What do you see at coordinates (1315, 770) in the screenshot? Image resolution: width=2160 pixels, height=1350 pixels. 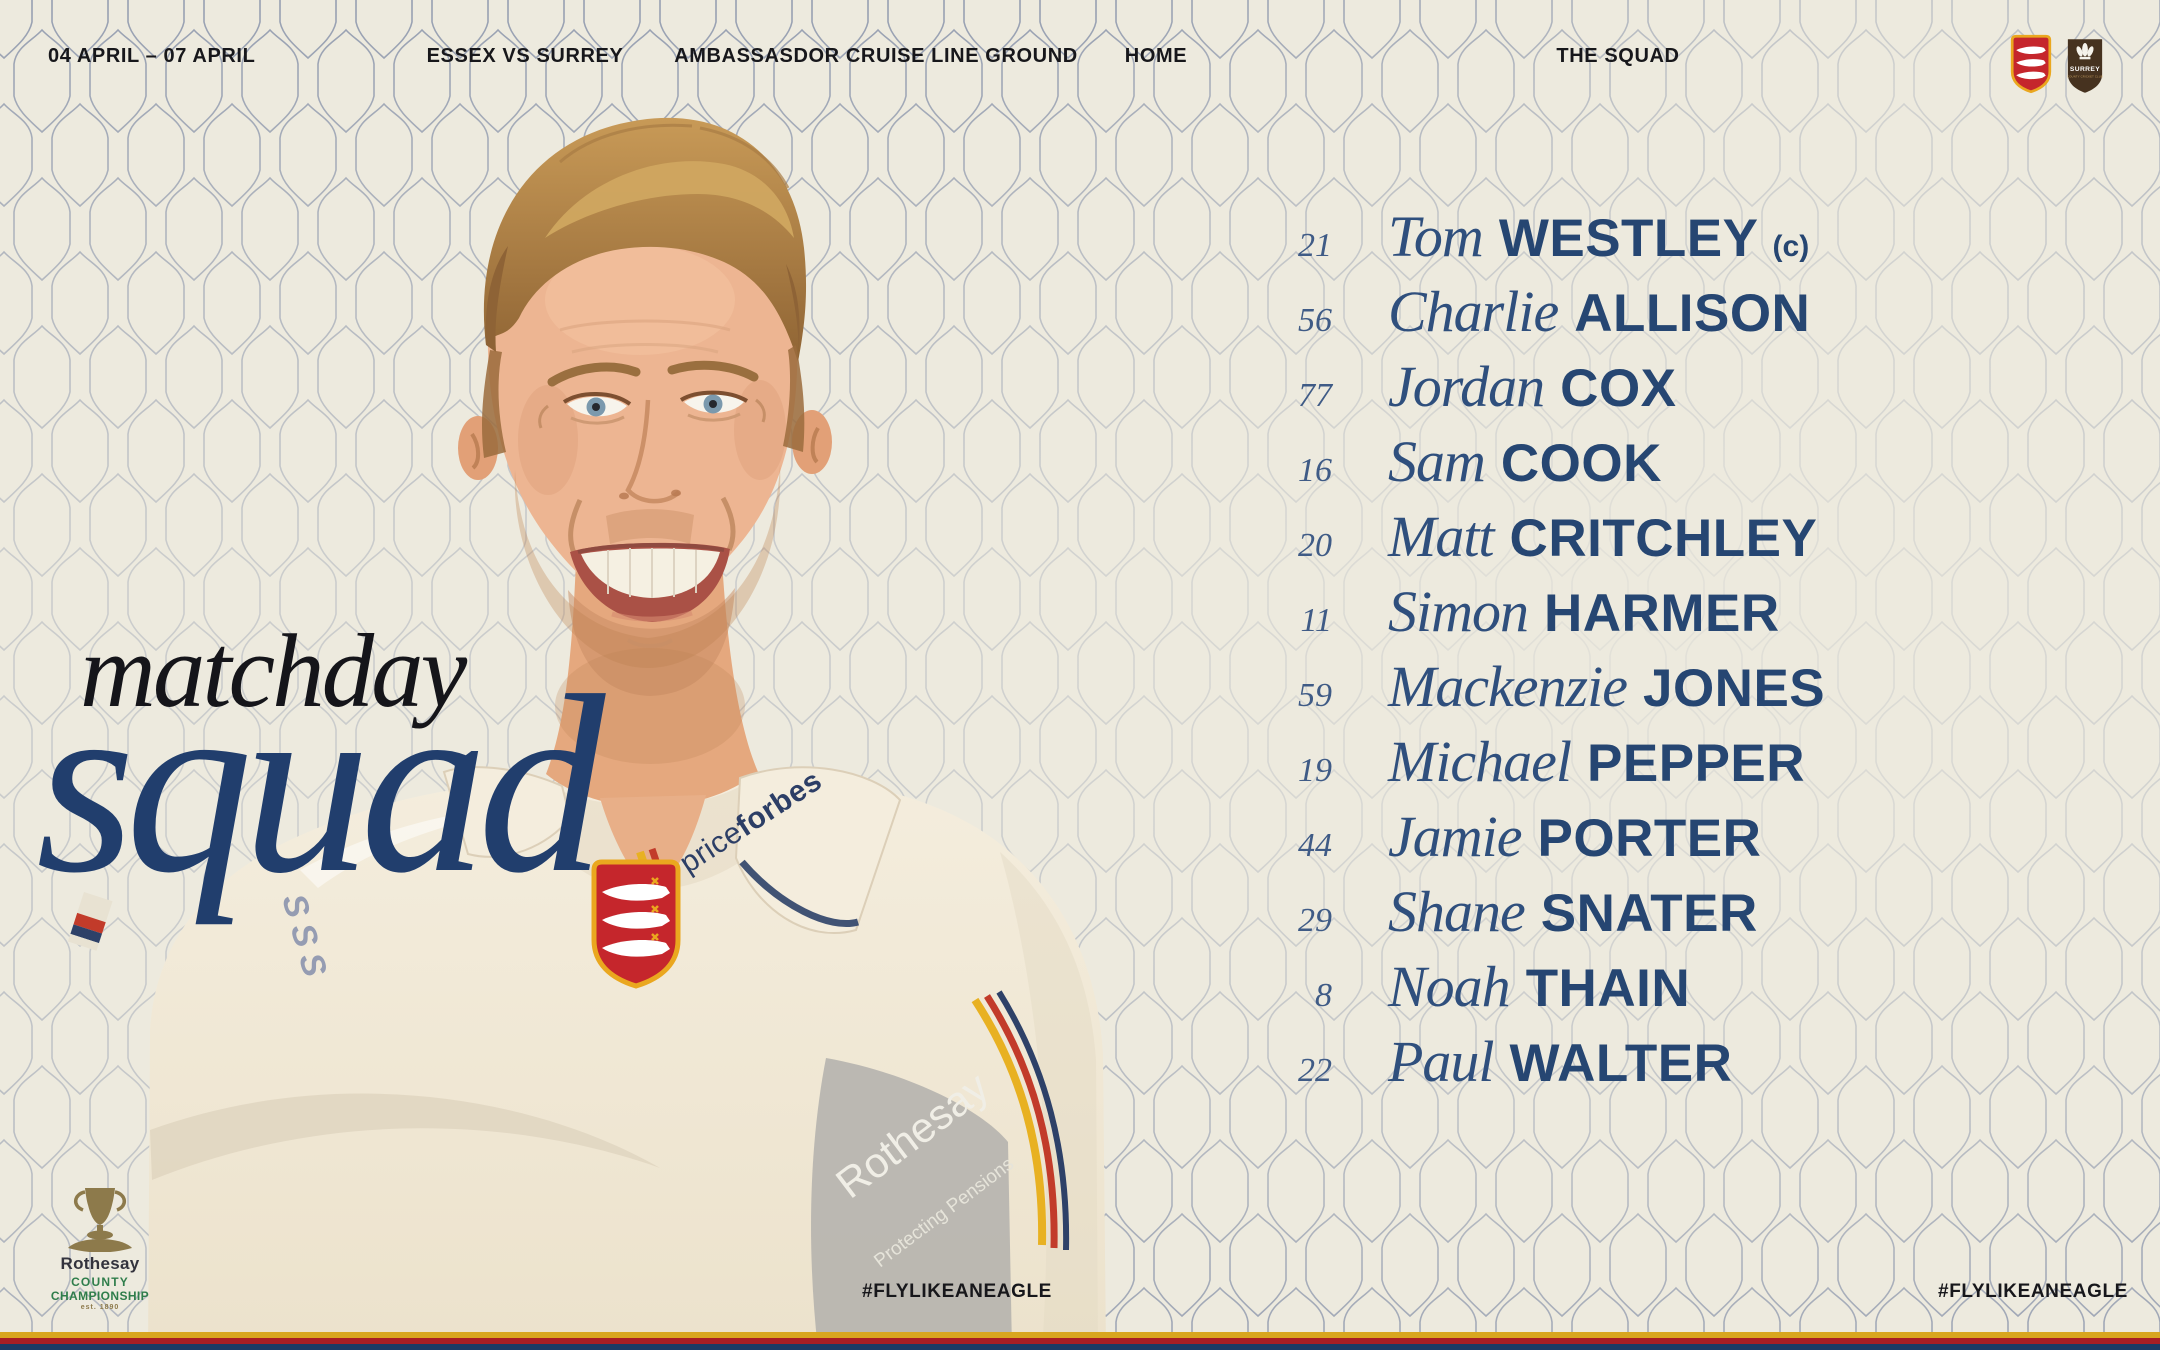 I see `player-number: 19` at bounding box center [1315, 770].